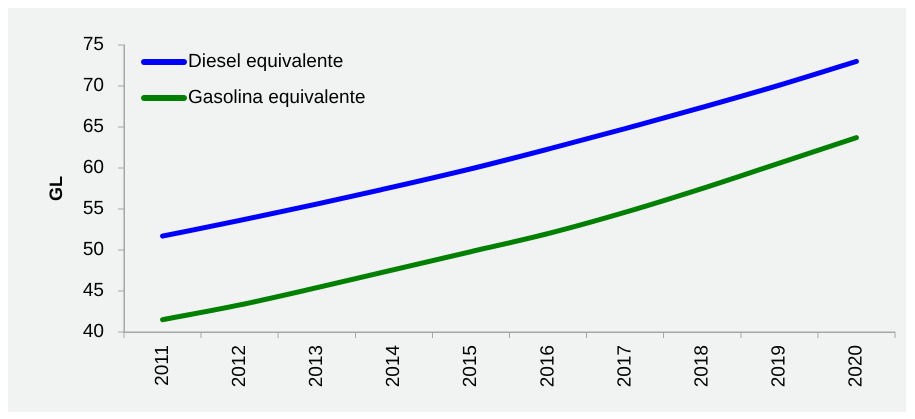 This screenshot has height=419, width=915. Describe the element at coordinates (266, 62) in the screenshot. I see `legend-label: Diesel equivalente` at that location.